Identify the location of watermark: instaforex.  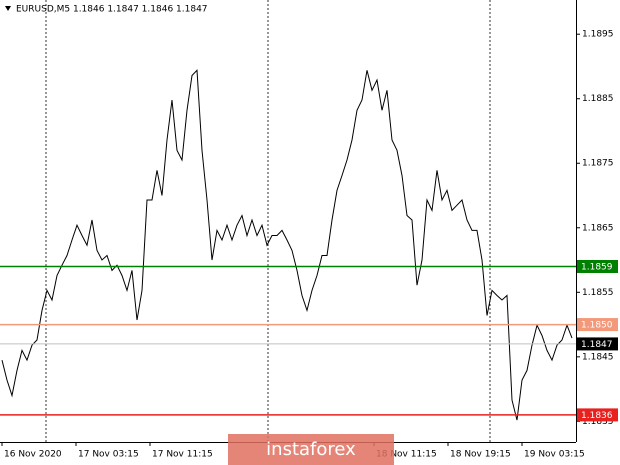
(311, 449).